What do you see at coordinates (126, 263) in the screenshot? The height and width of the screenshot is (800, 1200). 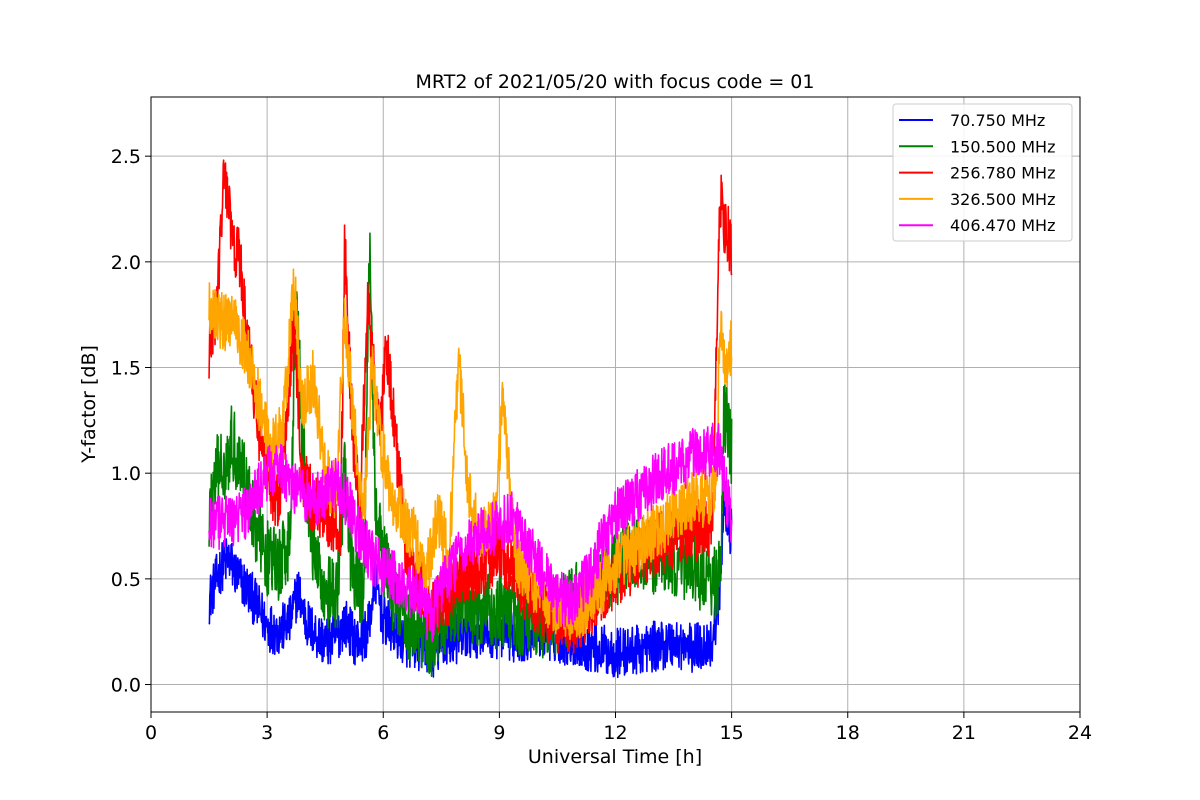 I see `y-tick-label: 2.0` at bounding box center [126, 263].